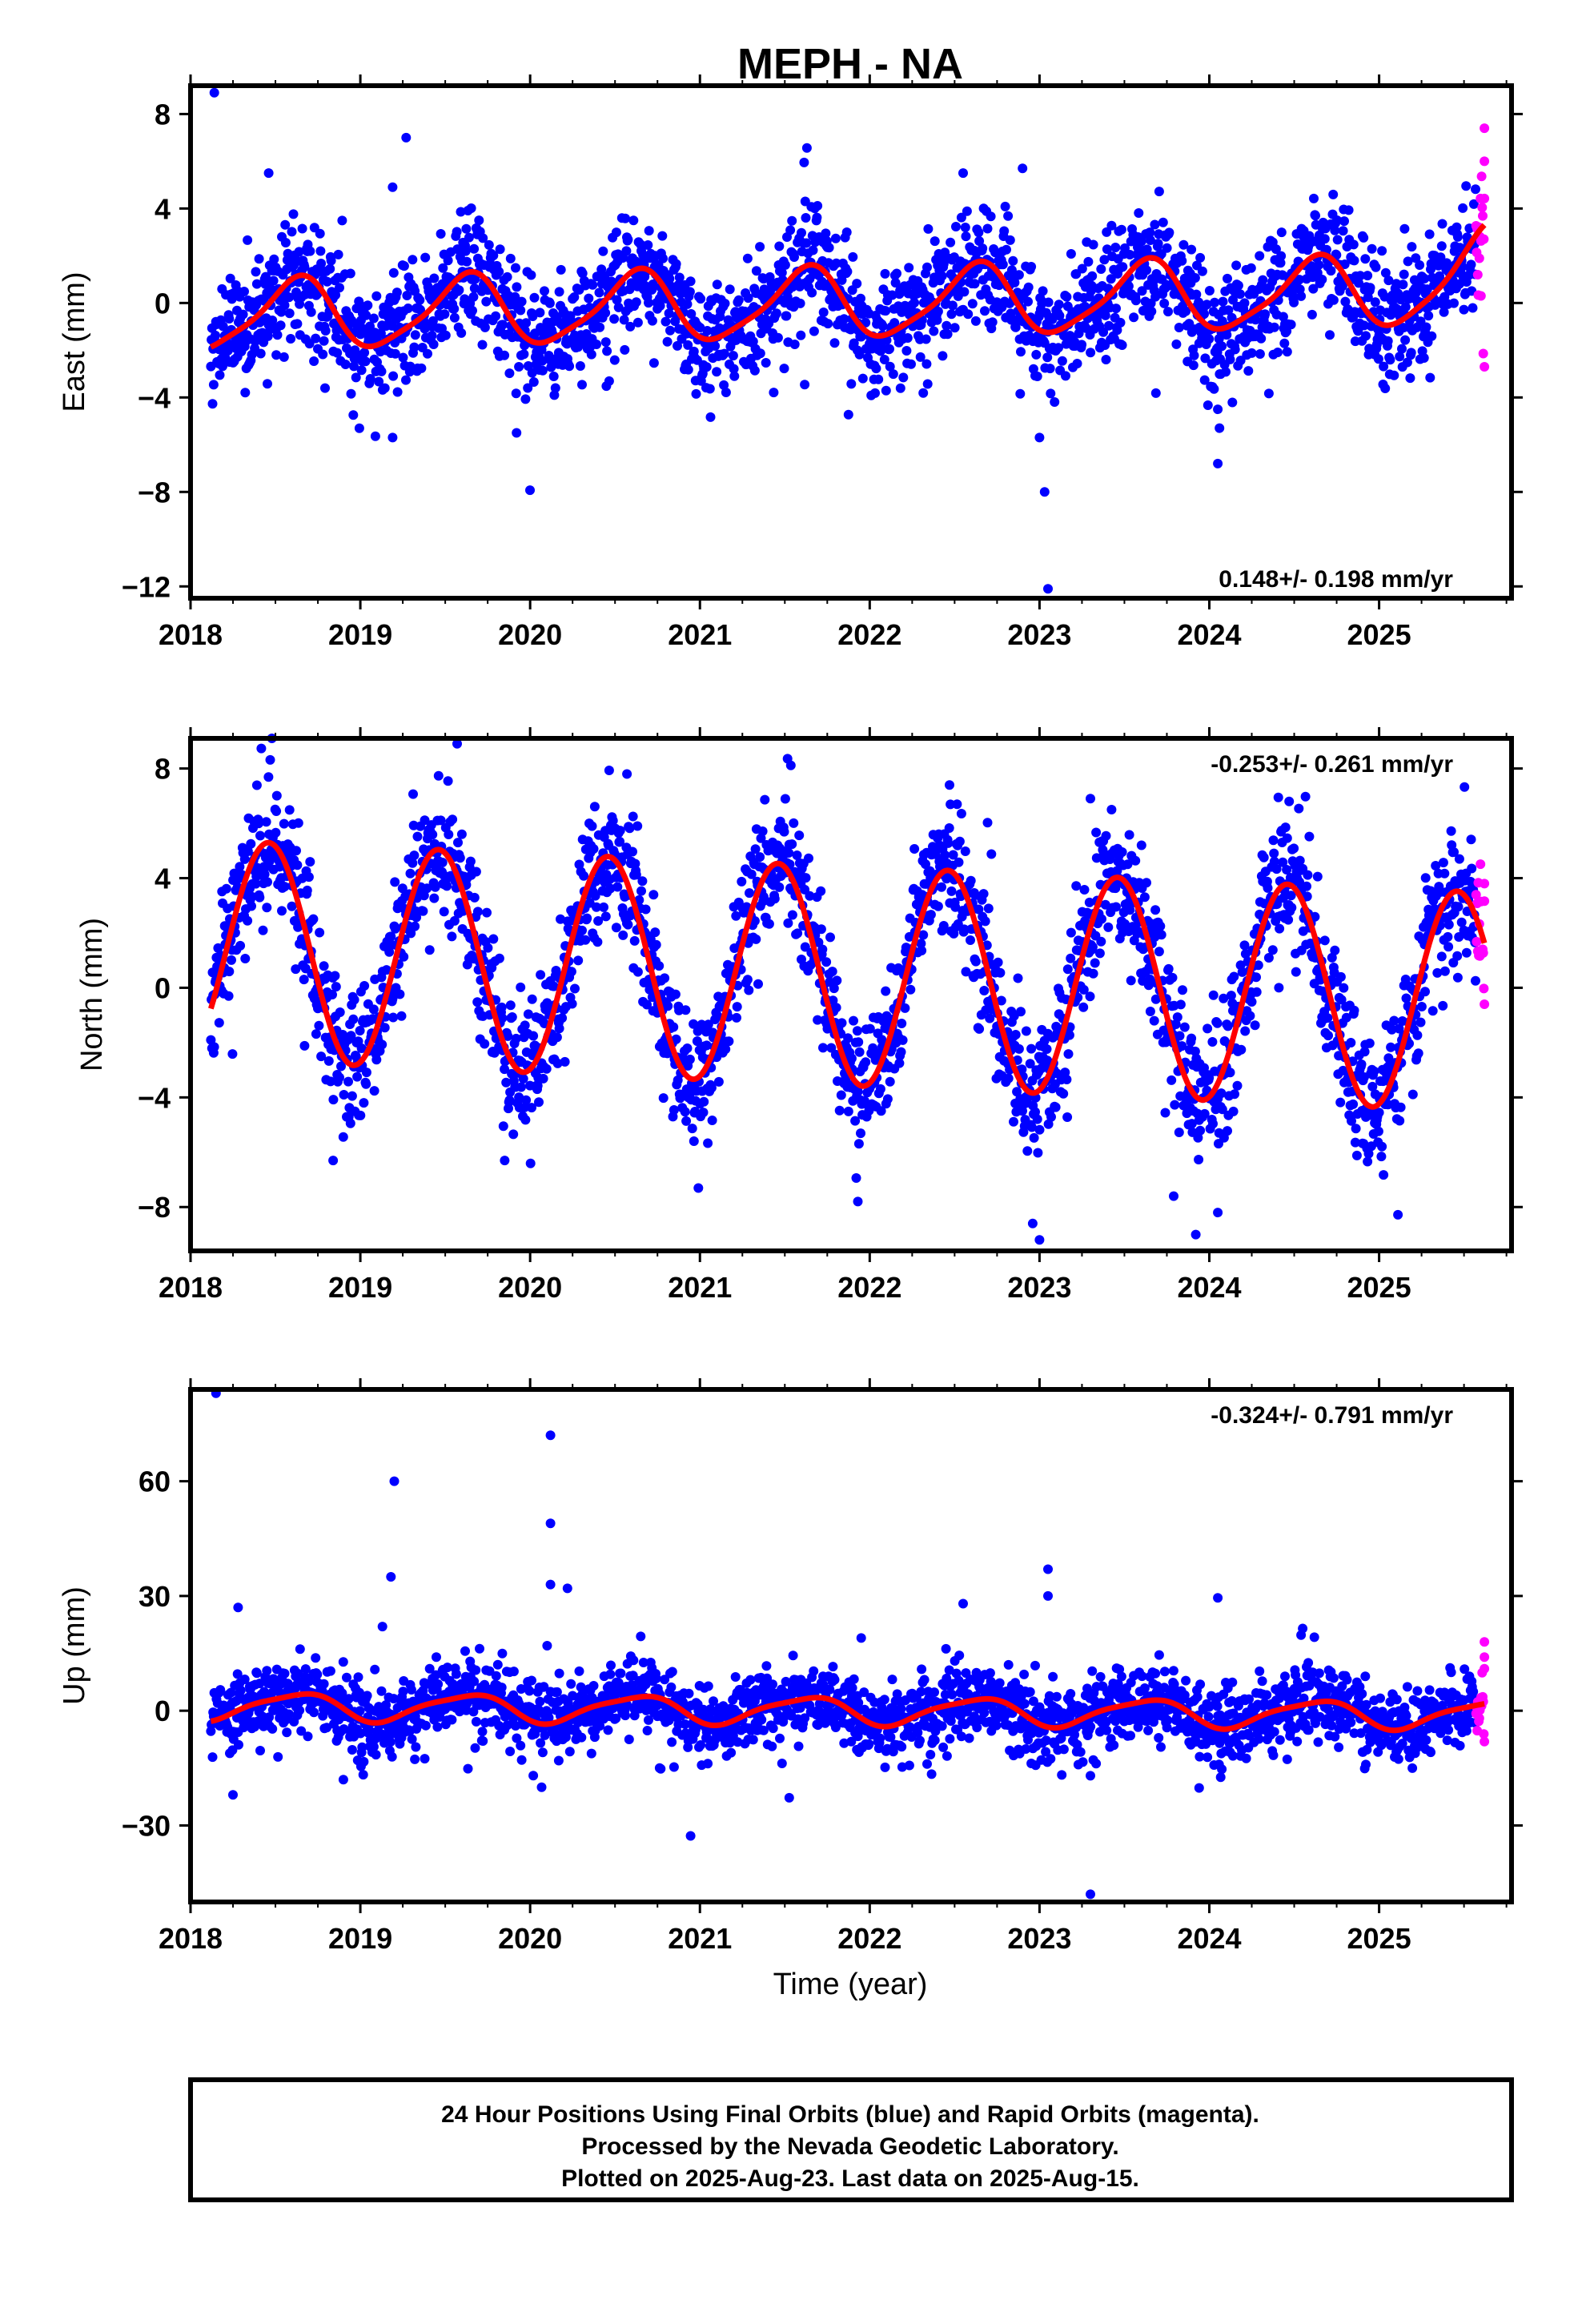 This screenshot has width=1582, height=2324. What do you see at coordinates (1485, 161) in the screenshot?
I see `rapid-orbit-outlier` at bounding box center [1485, 161].